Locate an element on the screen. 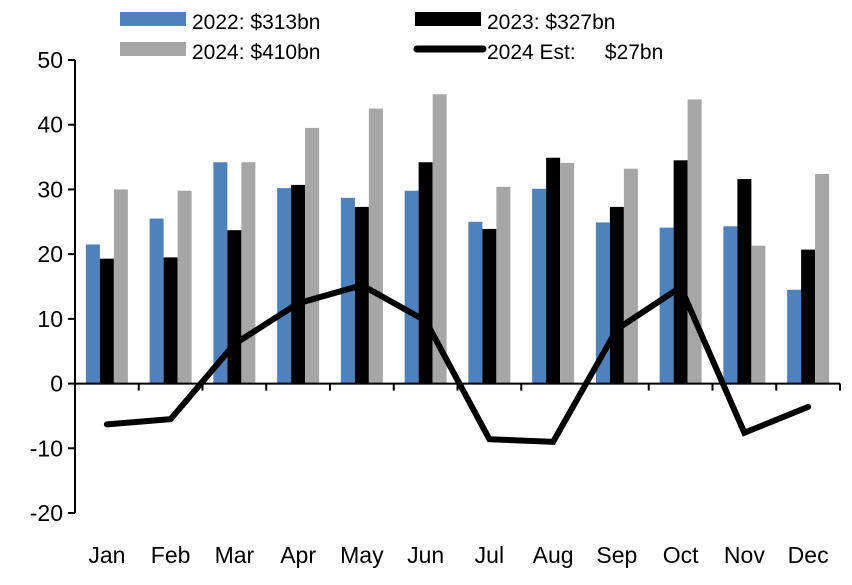  x-tick-label: Jul is located at coordinates (489, 555).